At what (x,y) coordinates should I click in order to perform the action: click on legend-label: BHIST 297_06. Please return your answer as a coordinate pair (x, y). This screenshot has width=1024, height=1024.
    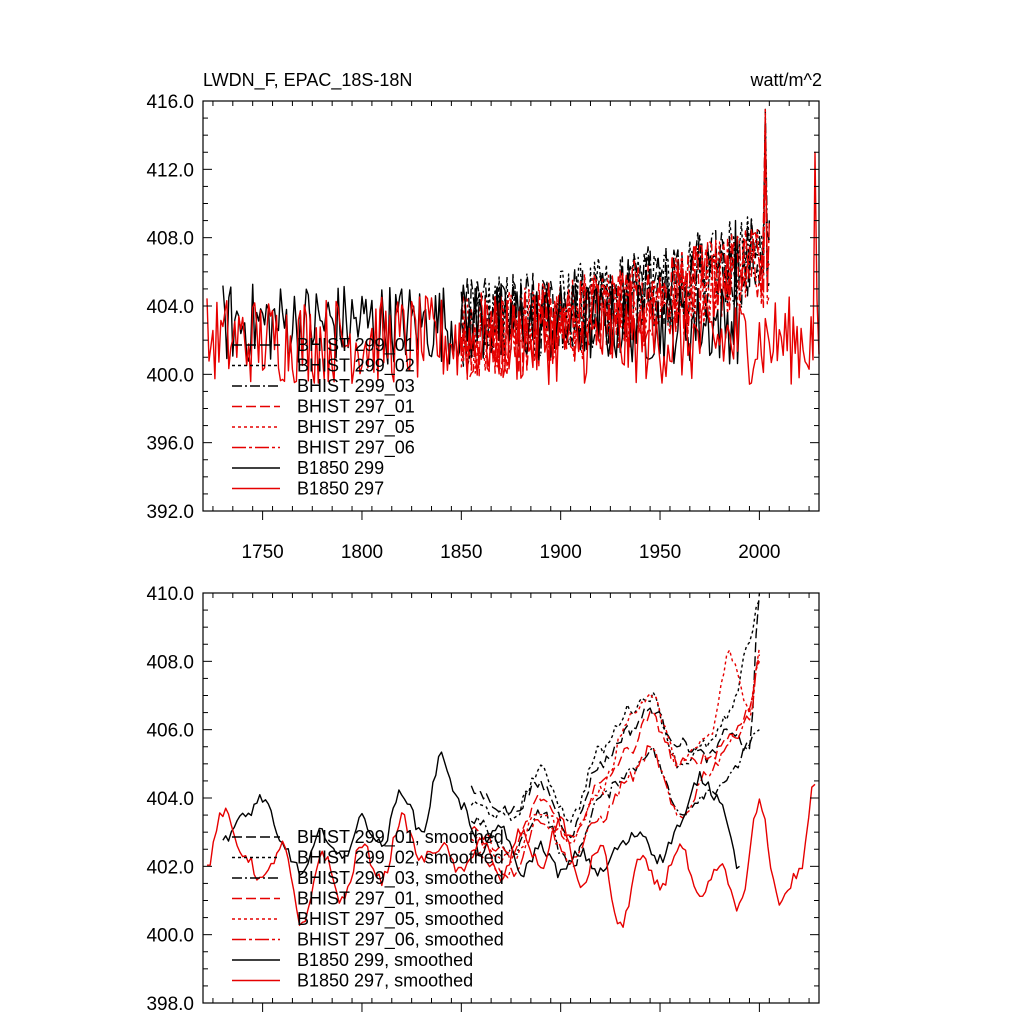
    Looking at the image, I should click on (356, 448).